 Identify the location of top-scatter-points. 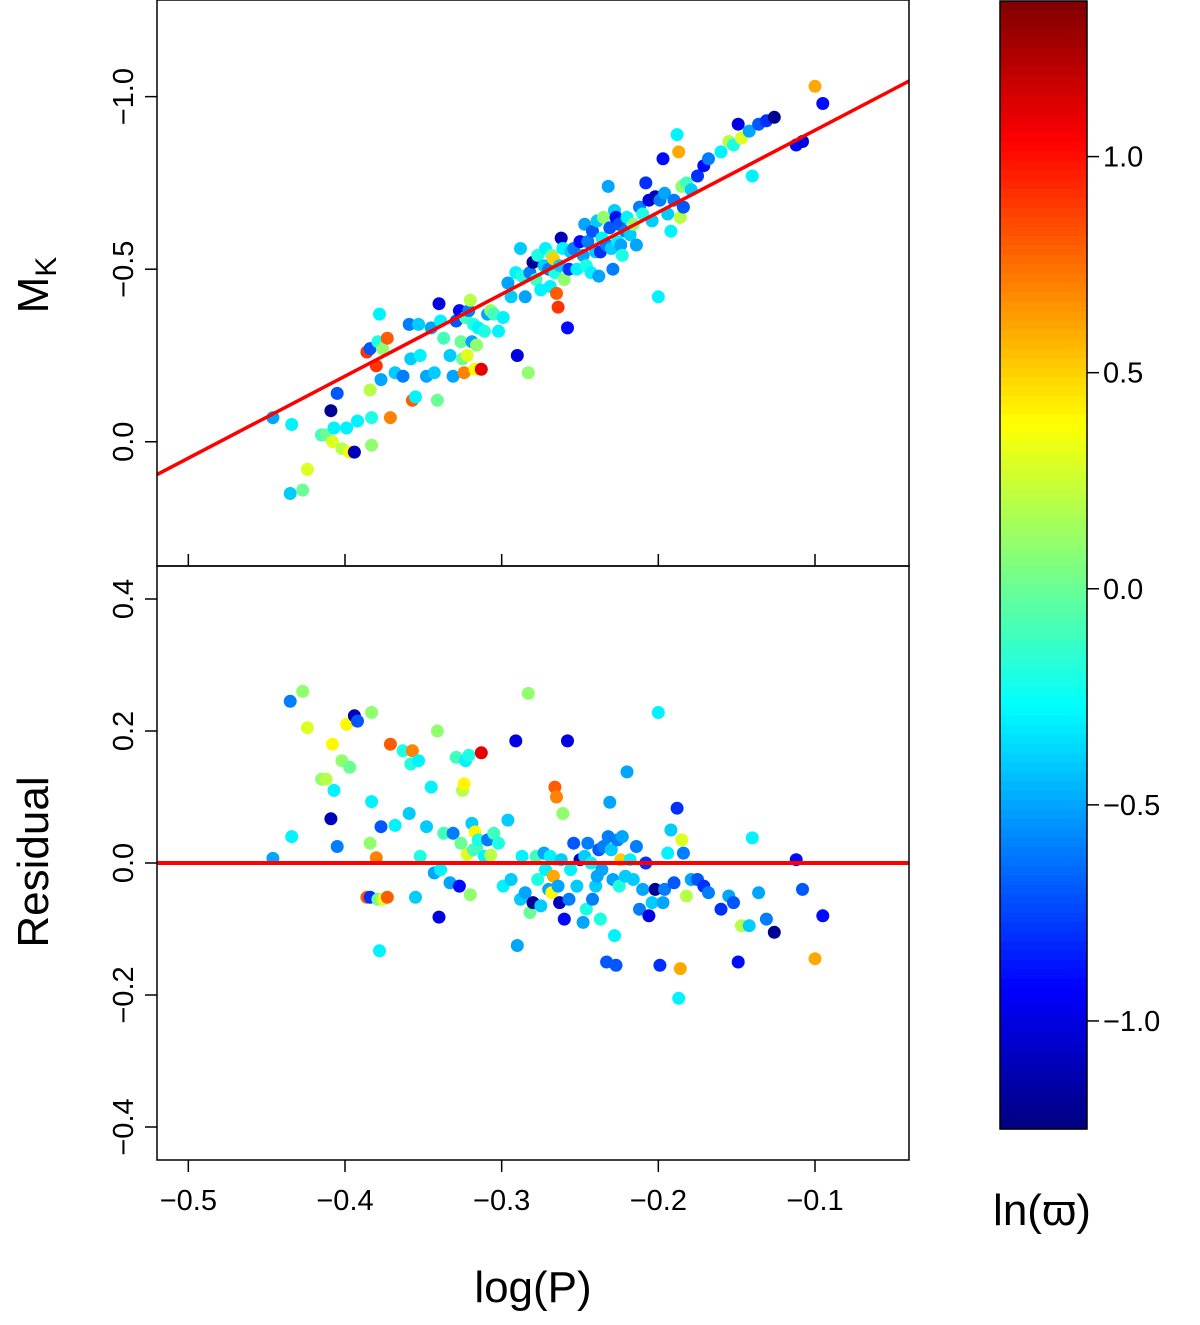
(548, 289).